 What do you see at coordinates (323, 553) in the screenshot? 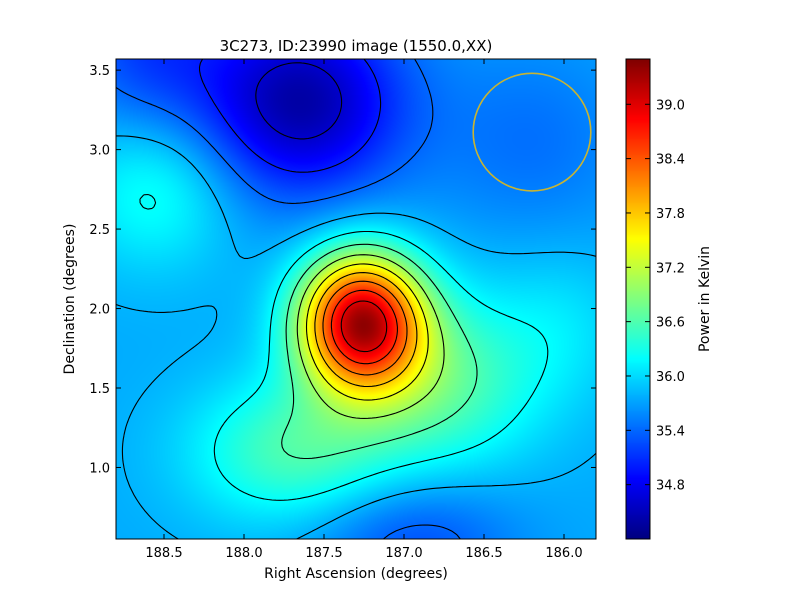
I see `x-tick-label: 187.5` at bounding box center [323, 553].